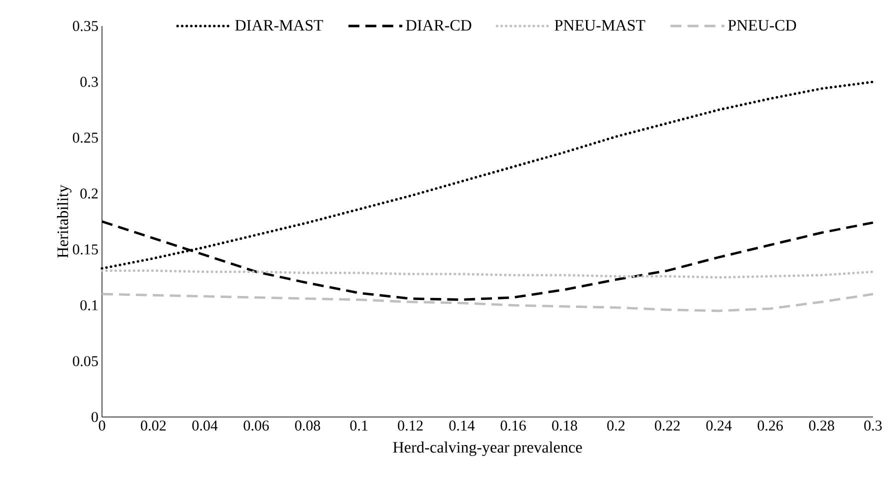  What do you see at coordinates (616, 425) in the screenshot?
I see `x-tick-label: 0.2` at bounding box center [616, 425].